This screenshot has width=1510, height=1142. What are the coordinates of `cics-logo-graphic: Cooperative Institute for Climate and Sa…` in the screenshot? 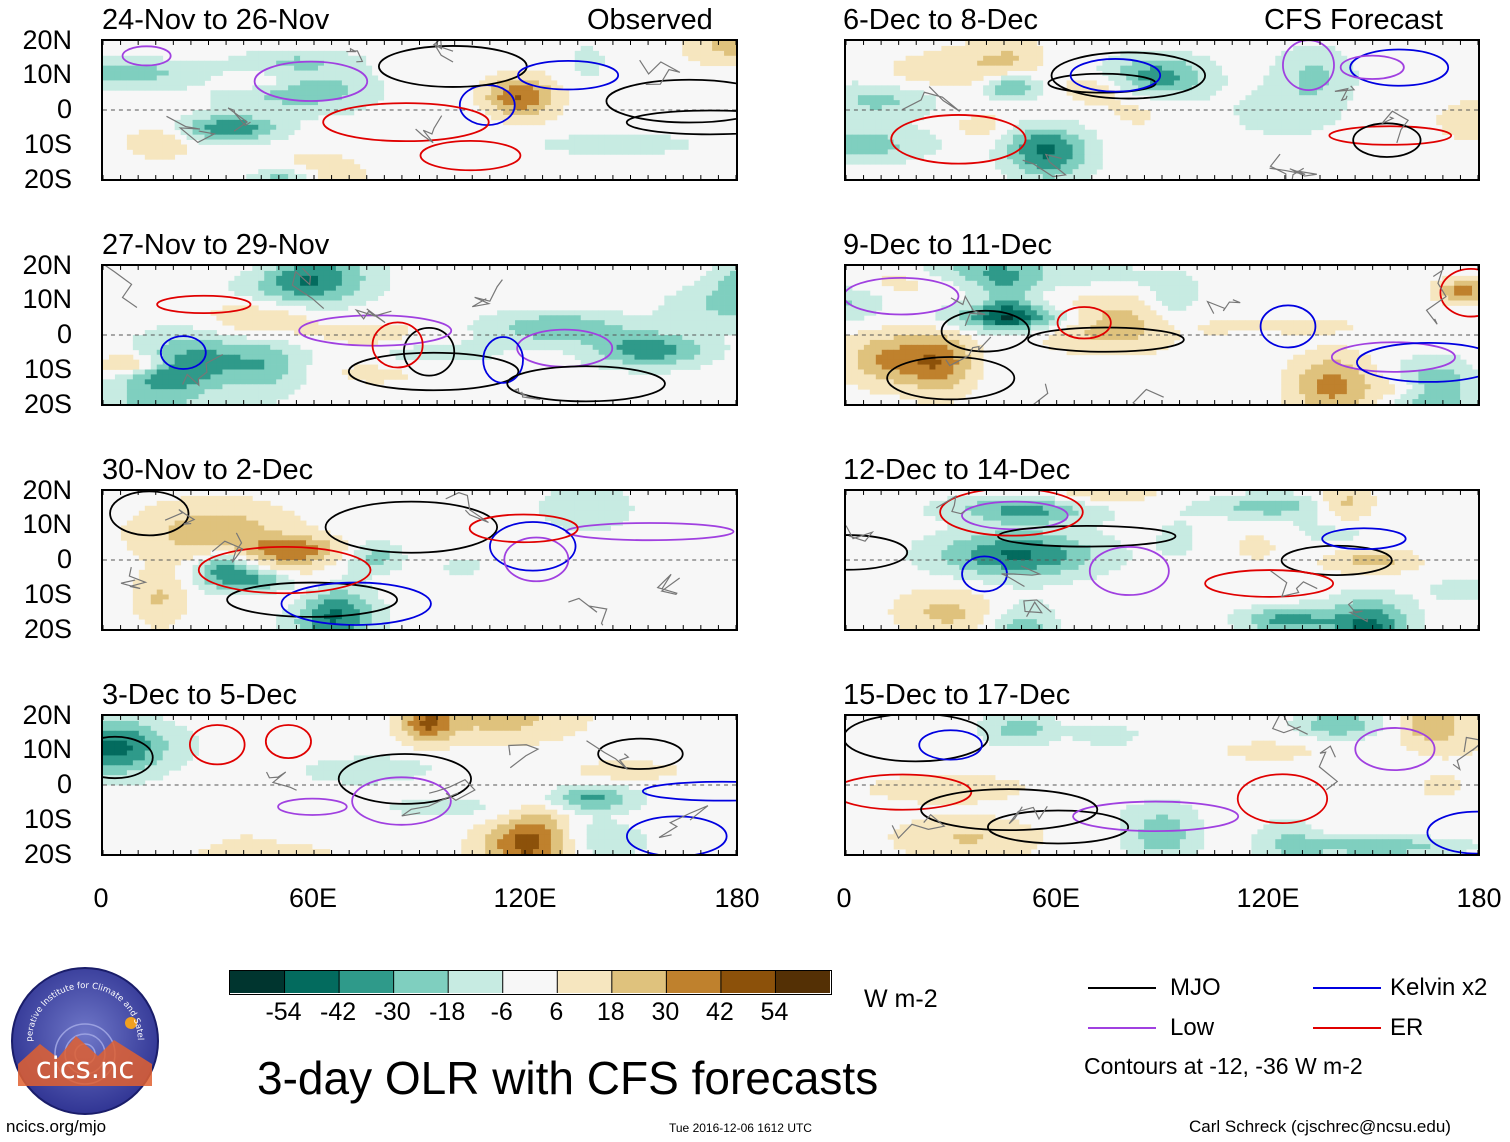 It's located at (83, 1037).